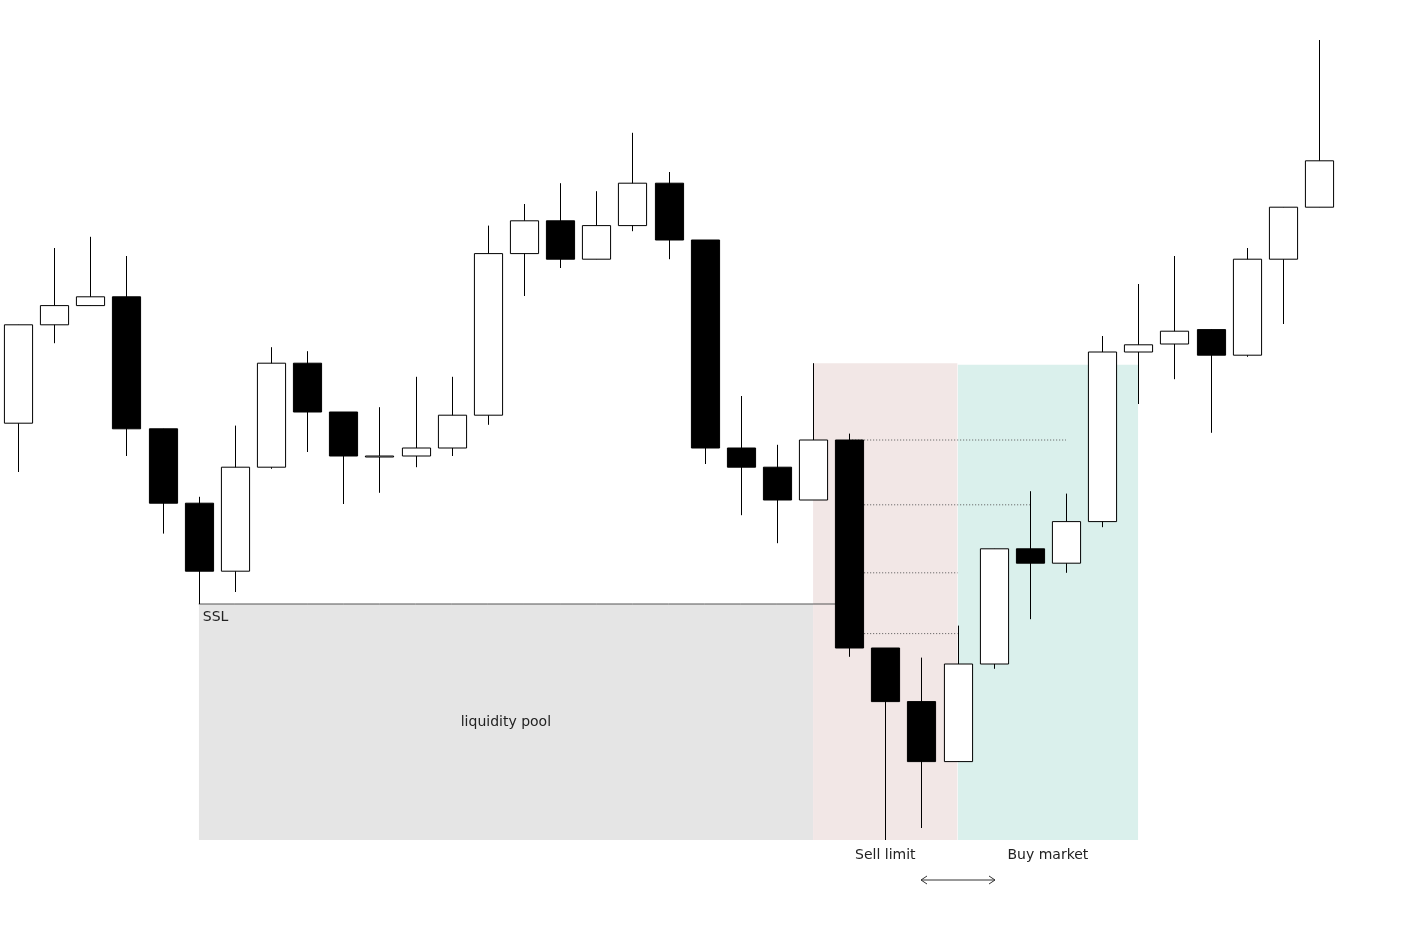 The width and height of the screenshot is (1420, 937). I want to click on candlestick, so click(1030, 555).